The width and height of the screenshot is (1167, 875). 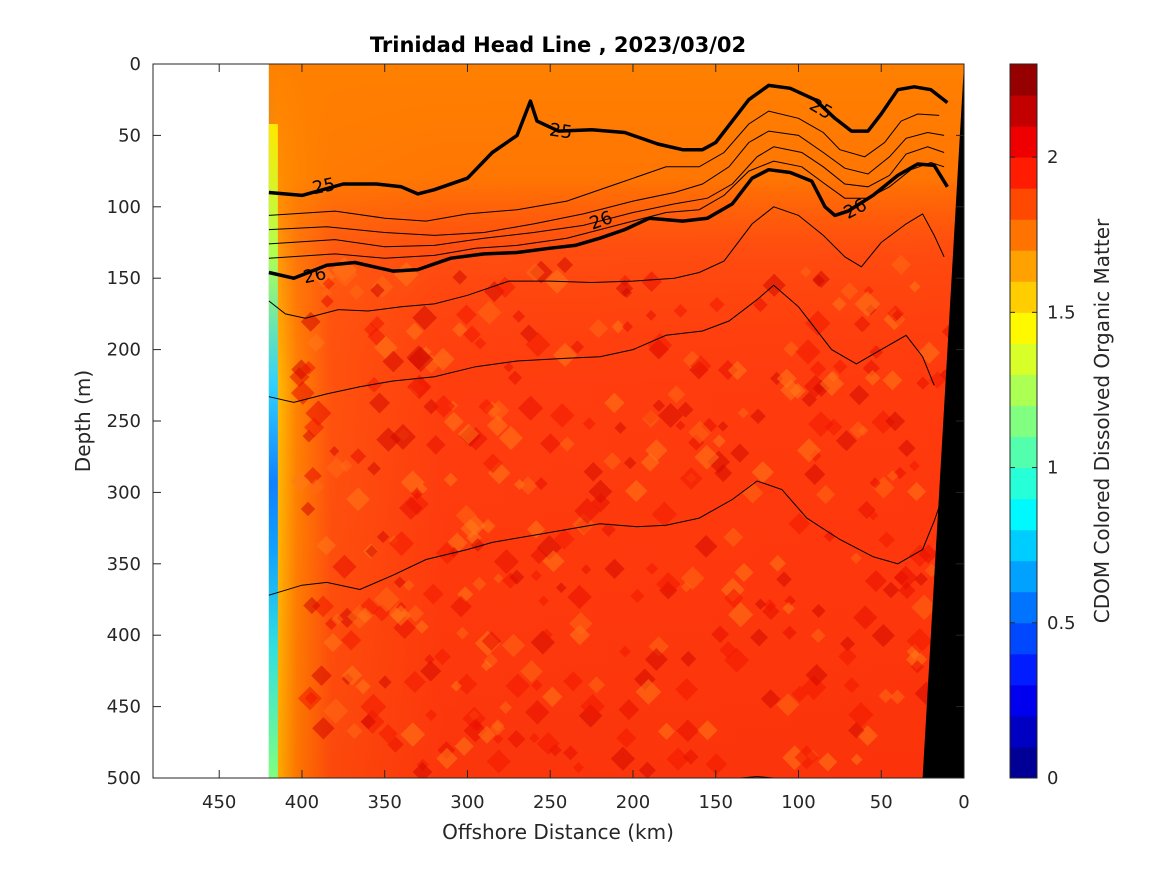 What do you see at coordinates (273, 451) in the screenshot?
I see `cdom-edge-low-values` at bounding box center [273, 451].